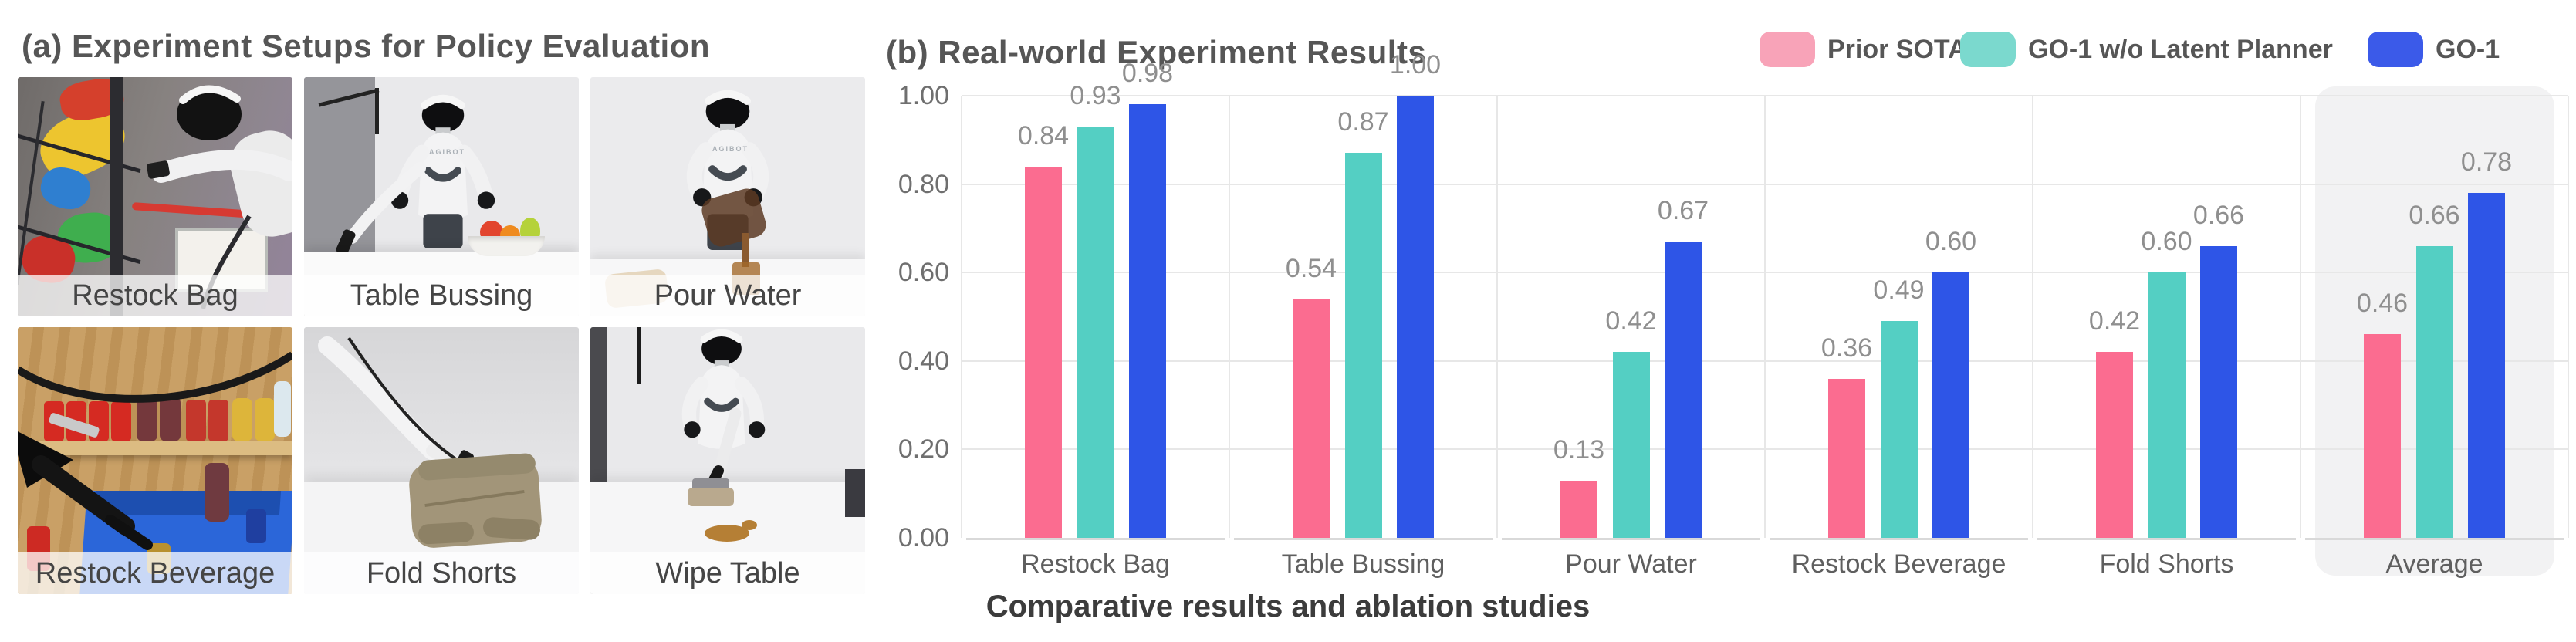 Image resolution: width=2576 pixels, height=642 pixels. Describe the element at coordinates (1579, 449) in the screenshot. I see `bar-value-label: 0.13` at that location.